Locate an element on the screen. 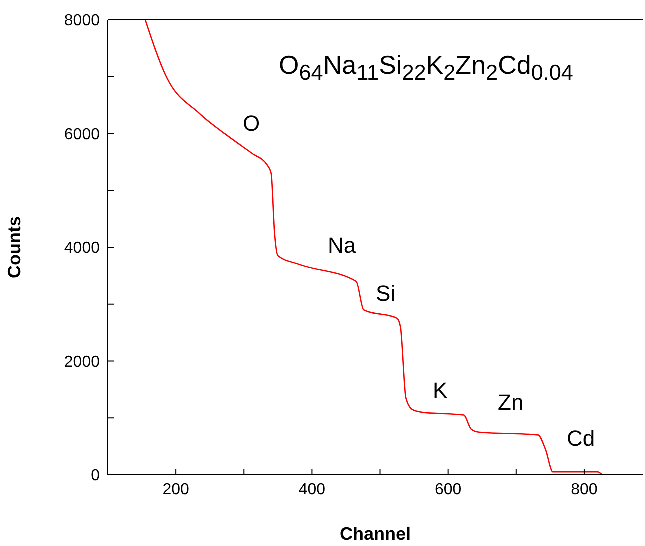 The height and width of the screenshot is (546, 645). x-tick-label: 800 is located at coordinates (584, 489).